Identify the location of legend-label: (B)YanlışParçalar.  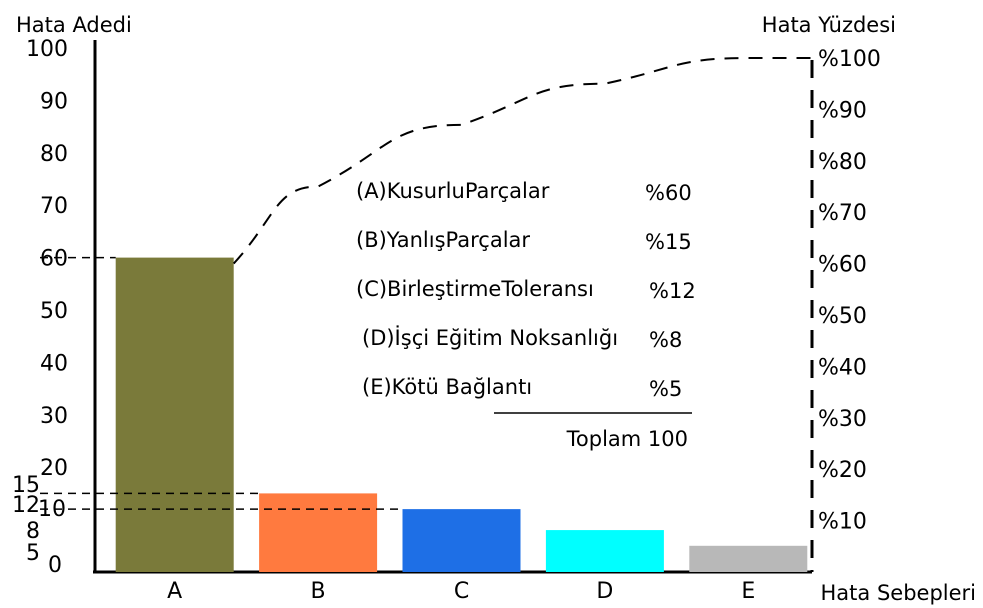
(443, 240).